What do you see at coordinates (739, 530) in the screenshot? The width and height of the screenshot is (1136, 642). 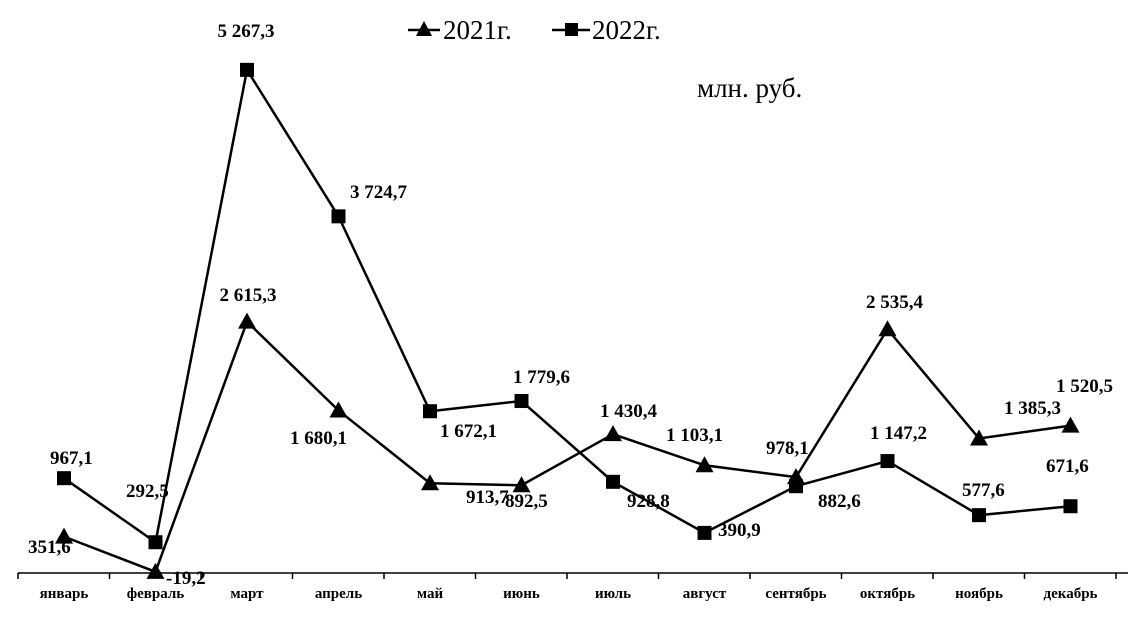 I see `data-label-1-7: 390,9` at bounding box center [739, 530].